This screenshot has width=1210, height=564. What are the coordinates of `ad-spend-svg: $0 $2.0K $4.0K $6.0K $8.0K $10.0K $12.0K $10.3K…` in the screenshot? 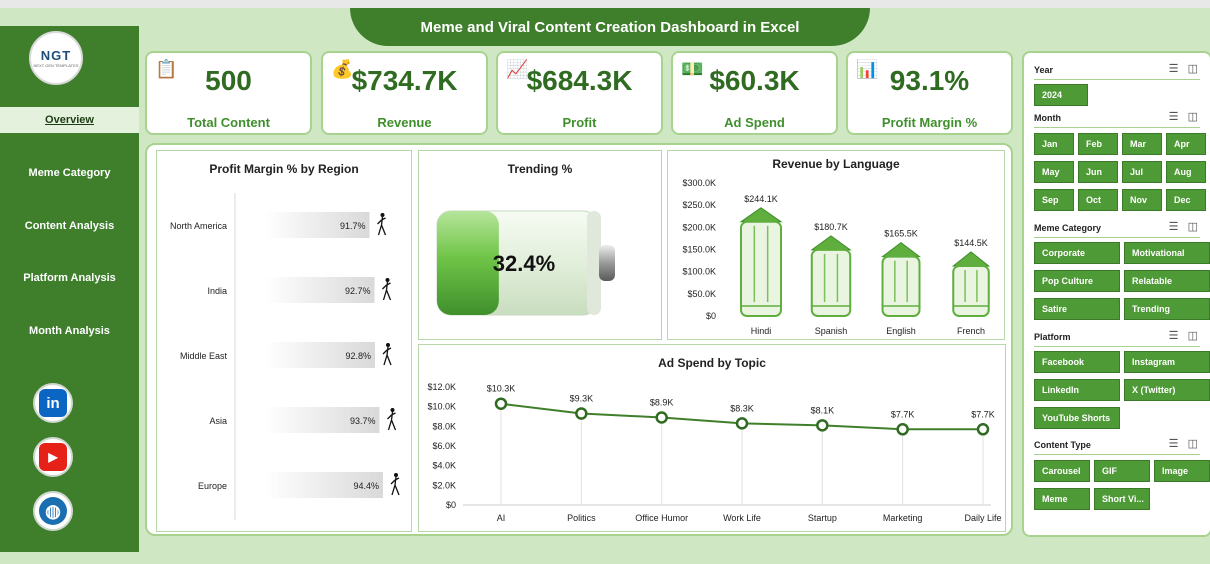 It's located at (714, 452).